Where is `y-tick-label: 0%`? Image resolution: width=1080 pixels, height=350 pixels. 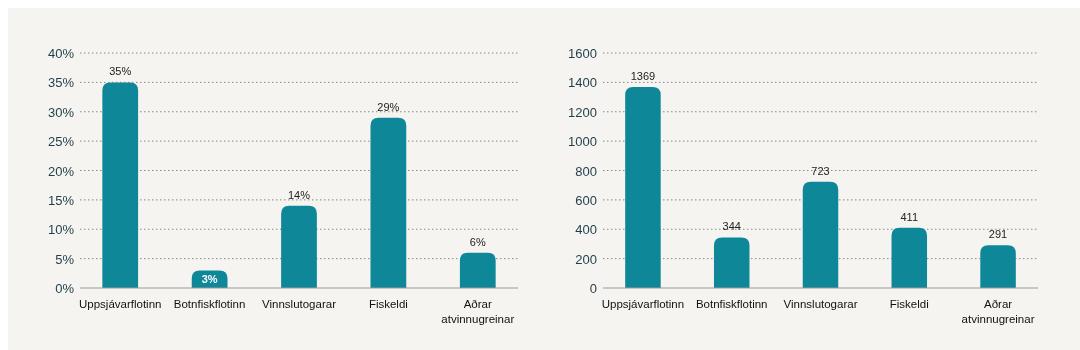
y-tick-label: 0% is located at coordinates (65, 288).